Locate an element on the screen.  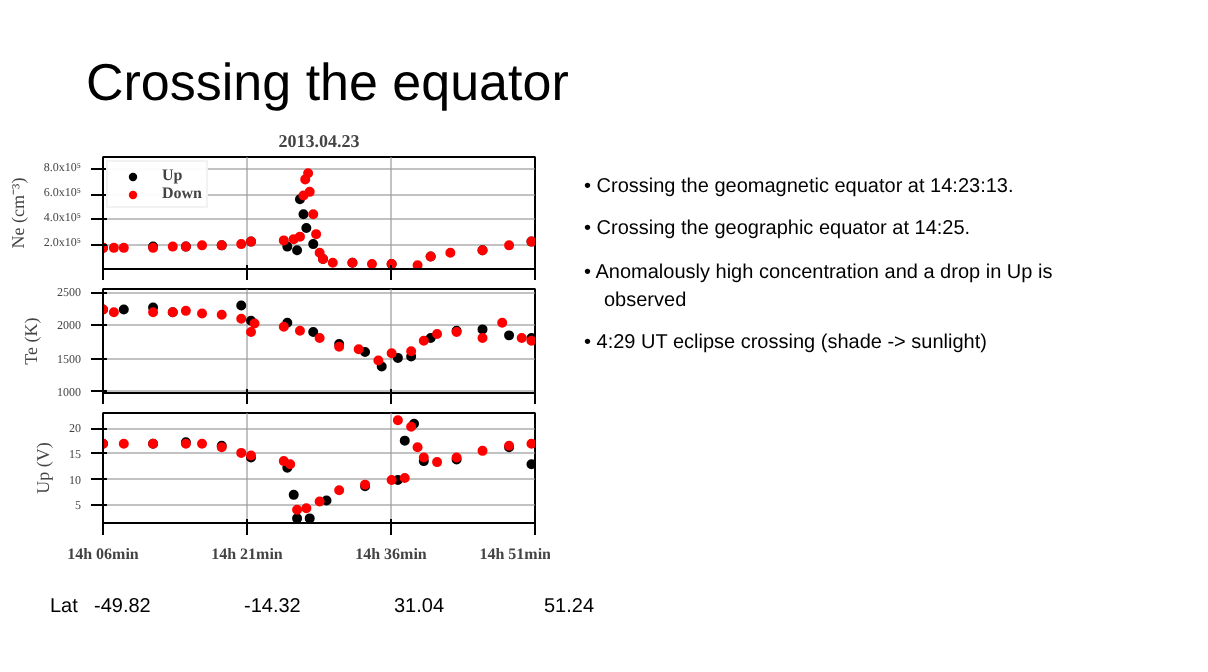
text: 31.04 is located at coordinates (420, 608).